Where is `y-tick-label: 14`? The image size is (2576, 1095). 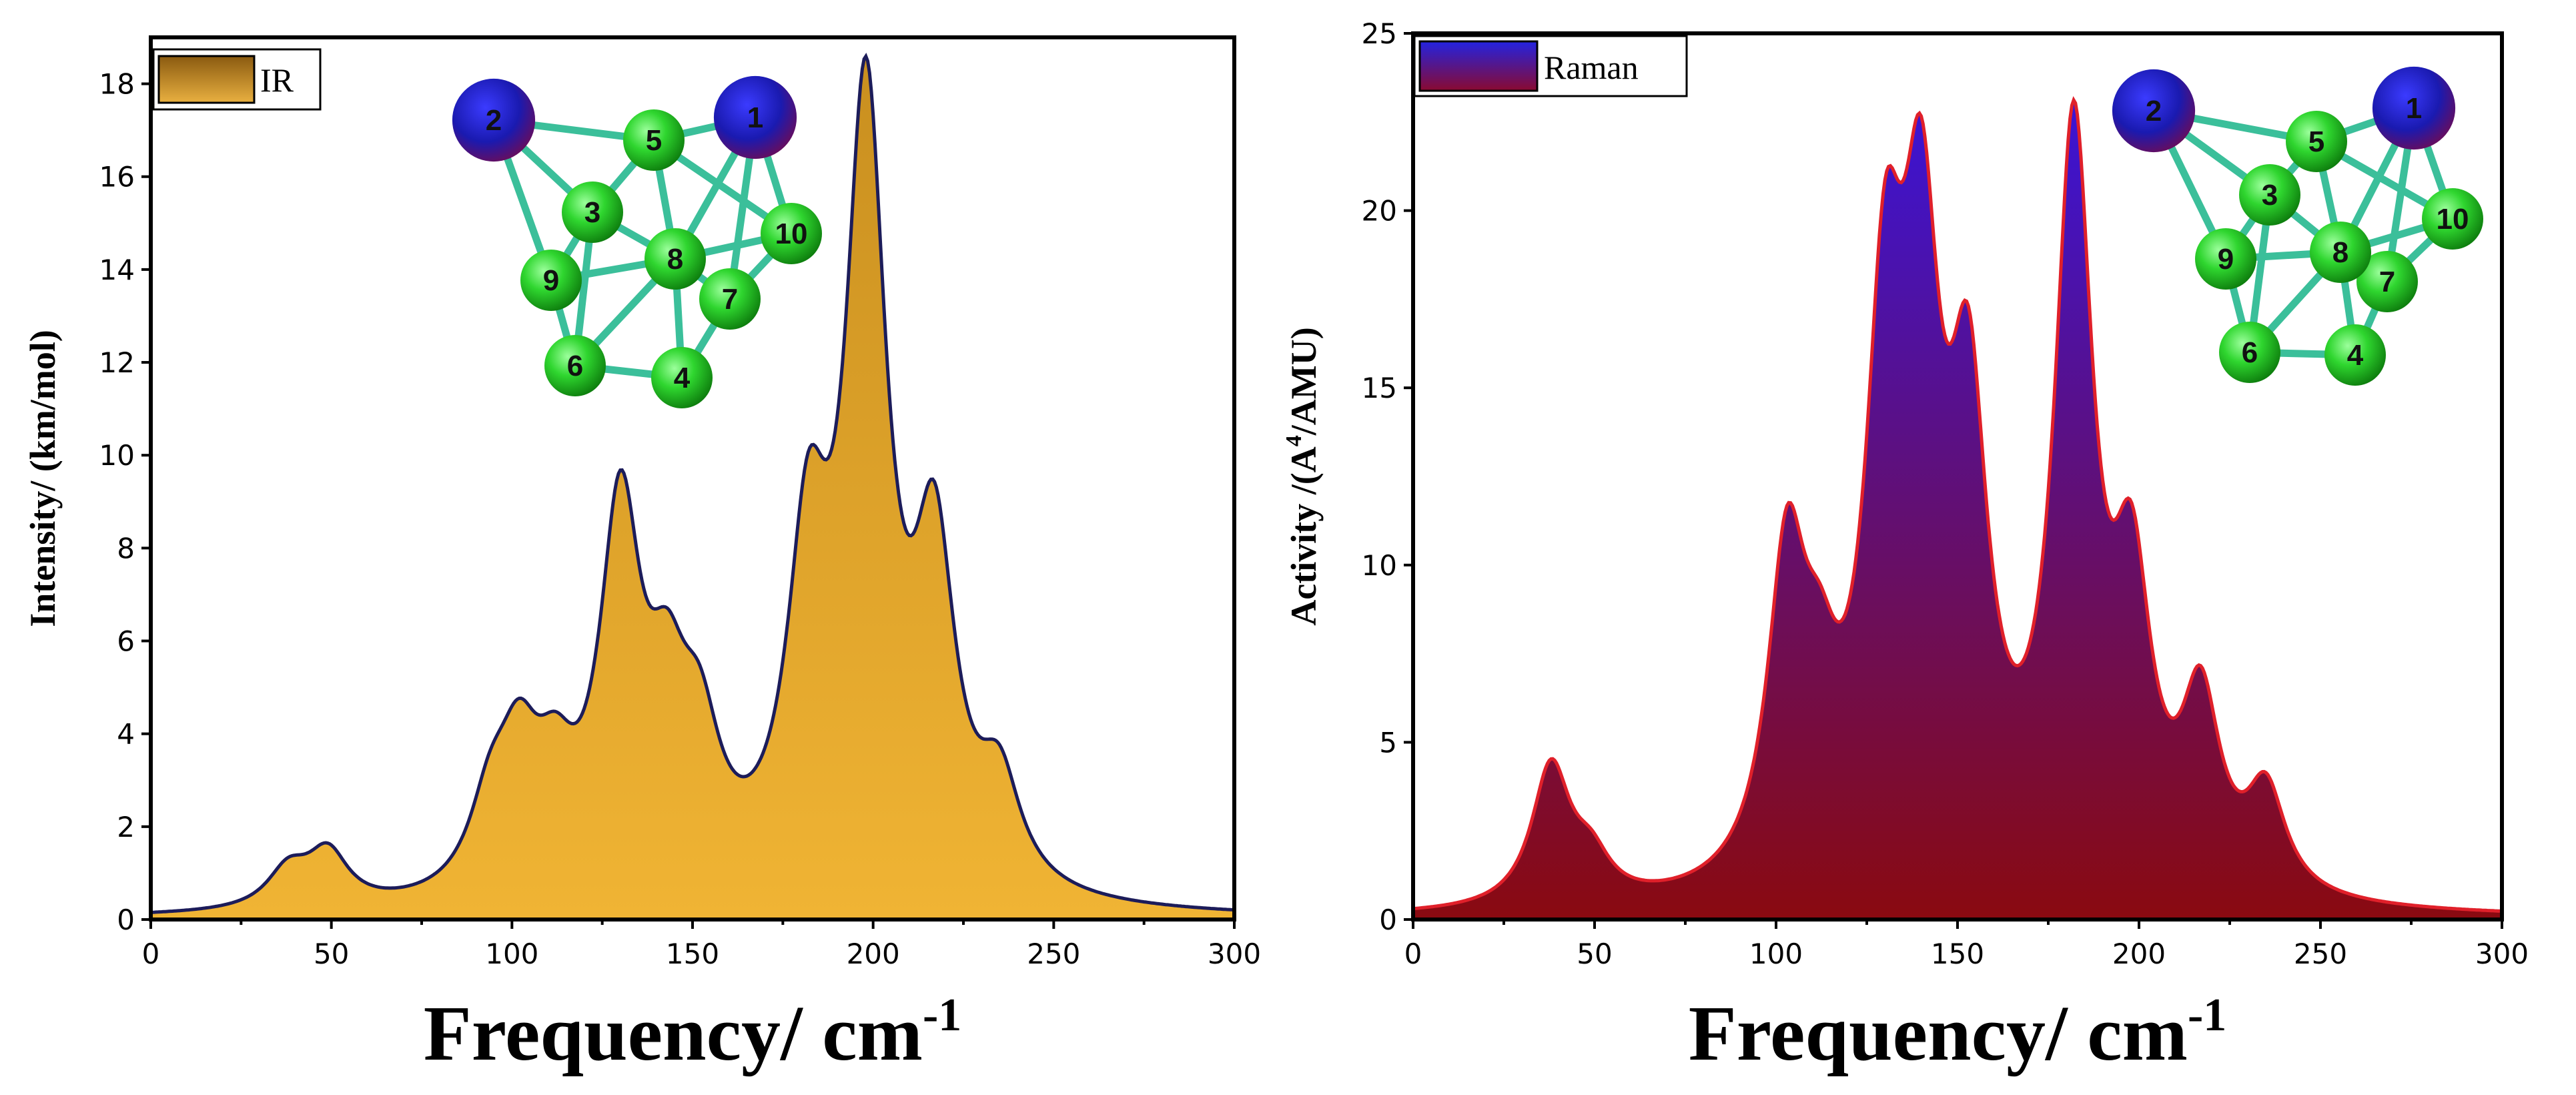
y-tick-label: 14 is located at coordinates (117, 270).